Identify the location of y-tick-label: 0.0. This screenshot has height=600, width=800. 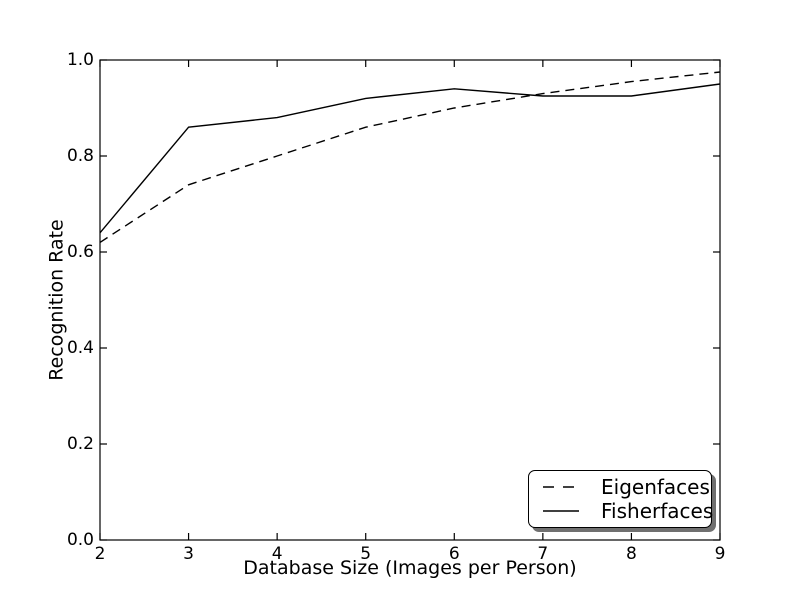
(80, 540).